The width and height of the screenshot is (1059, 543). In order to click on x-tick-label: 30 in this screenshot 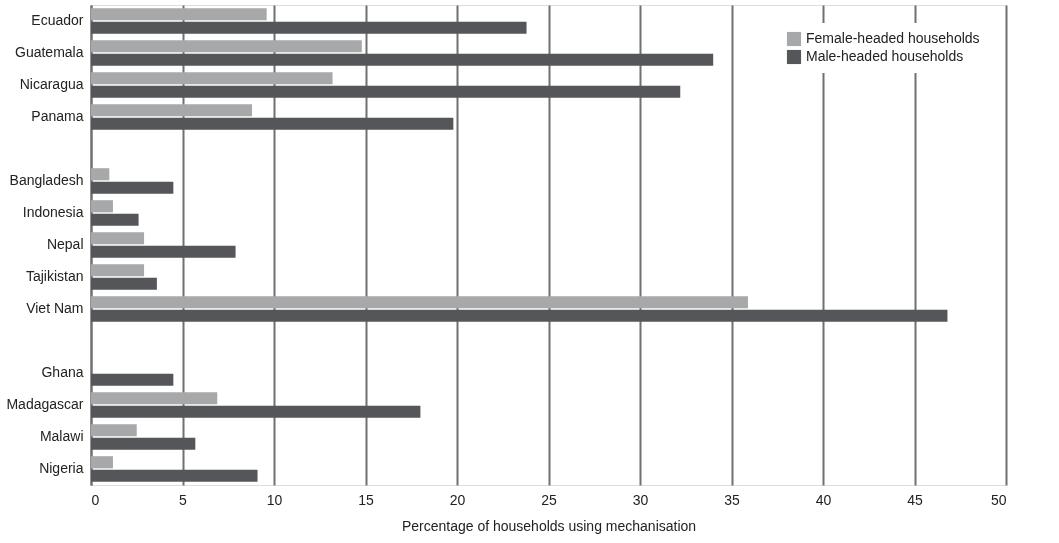, I will do `click(640, 499)`.